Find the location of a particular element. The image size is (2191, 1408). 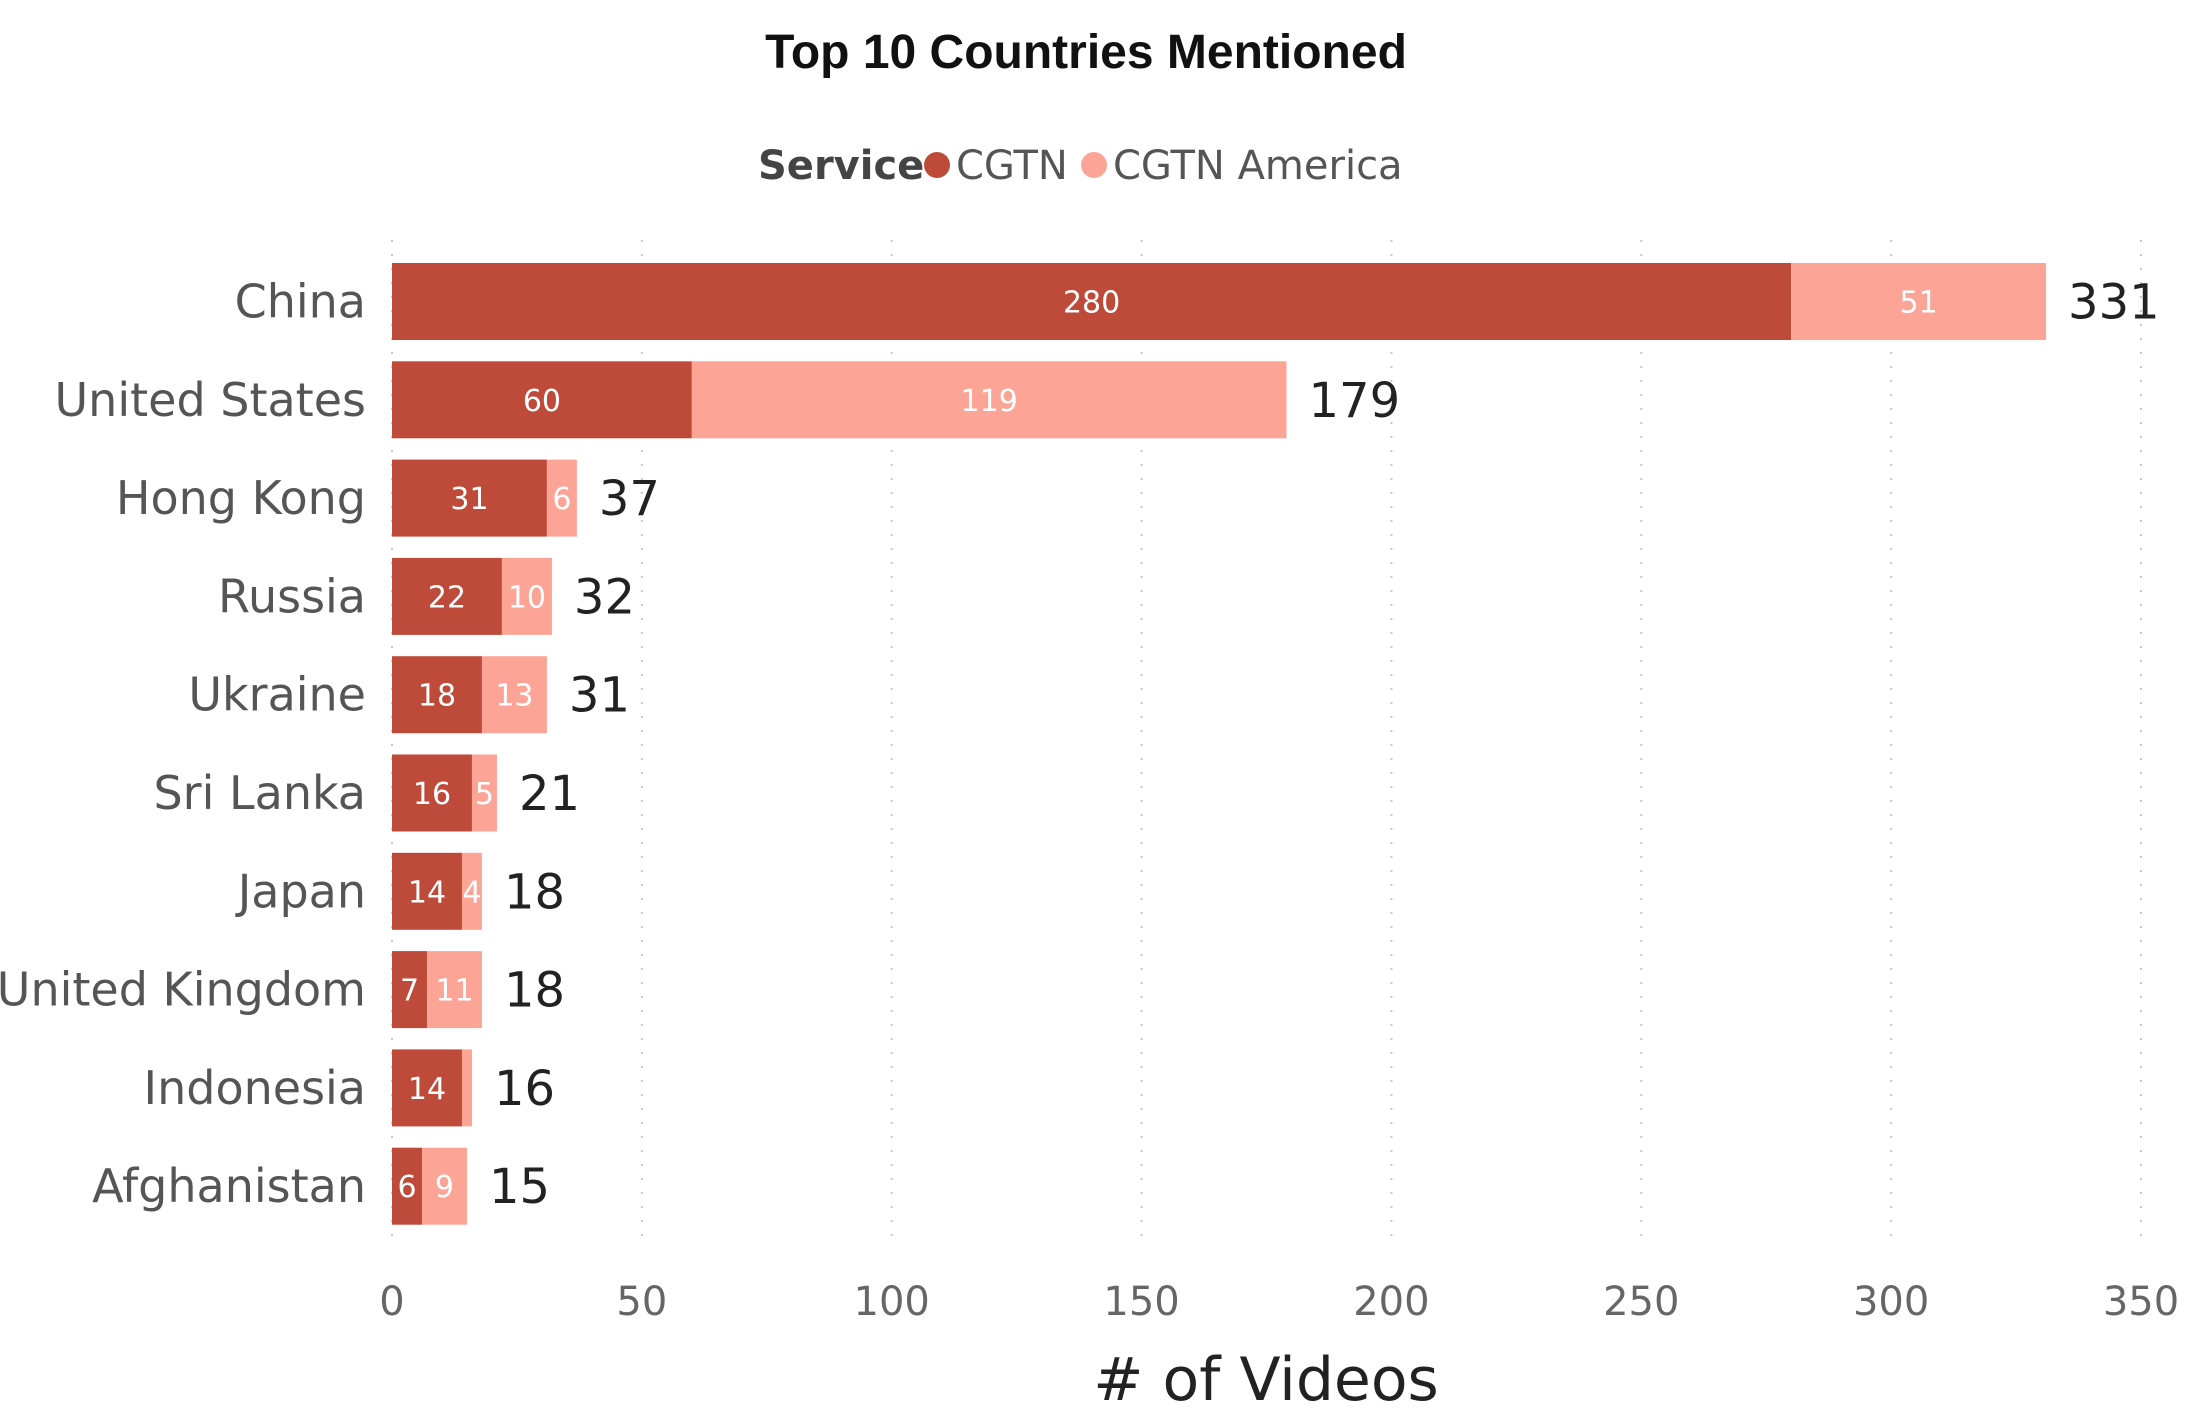

x-axis-ticks: 0 50 100 150 200 250 300 350 is located at coordinates (1279, 1302).